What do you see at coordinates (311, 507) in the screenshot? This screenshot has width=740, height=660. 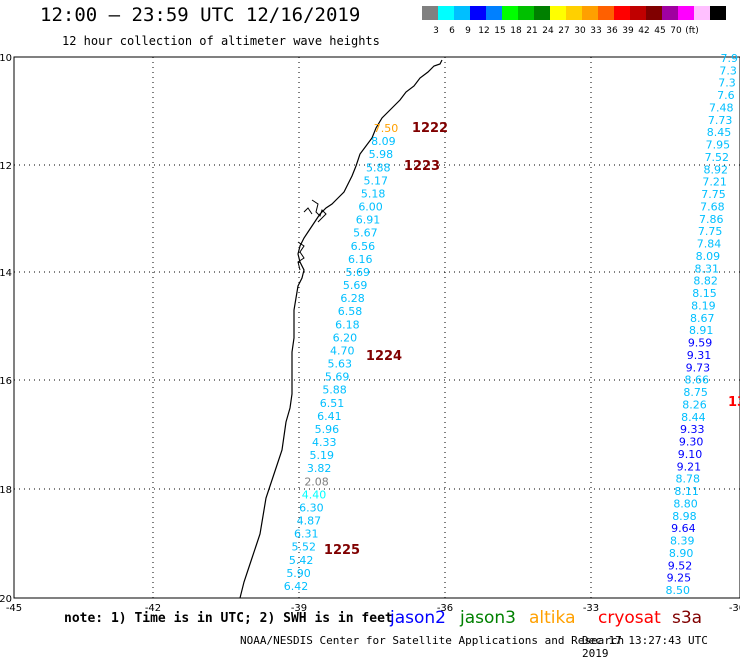 I see `swh-value: 6.30` at bounding box center [311, 507].